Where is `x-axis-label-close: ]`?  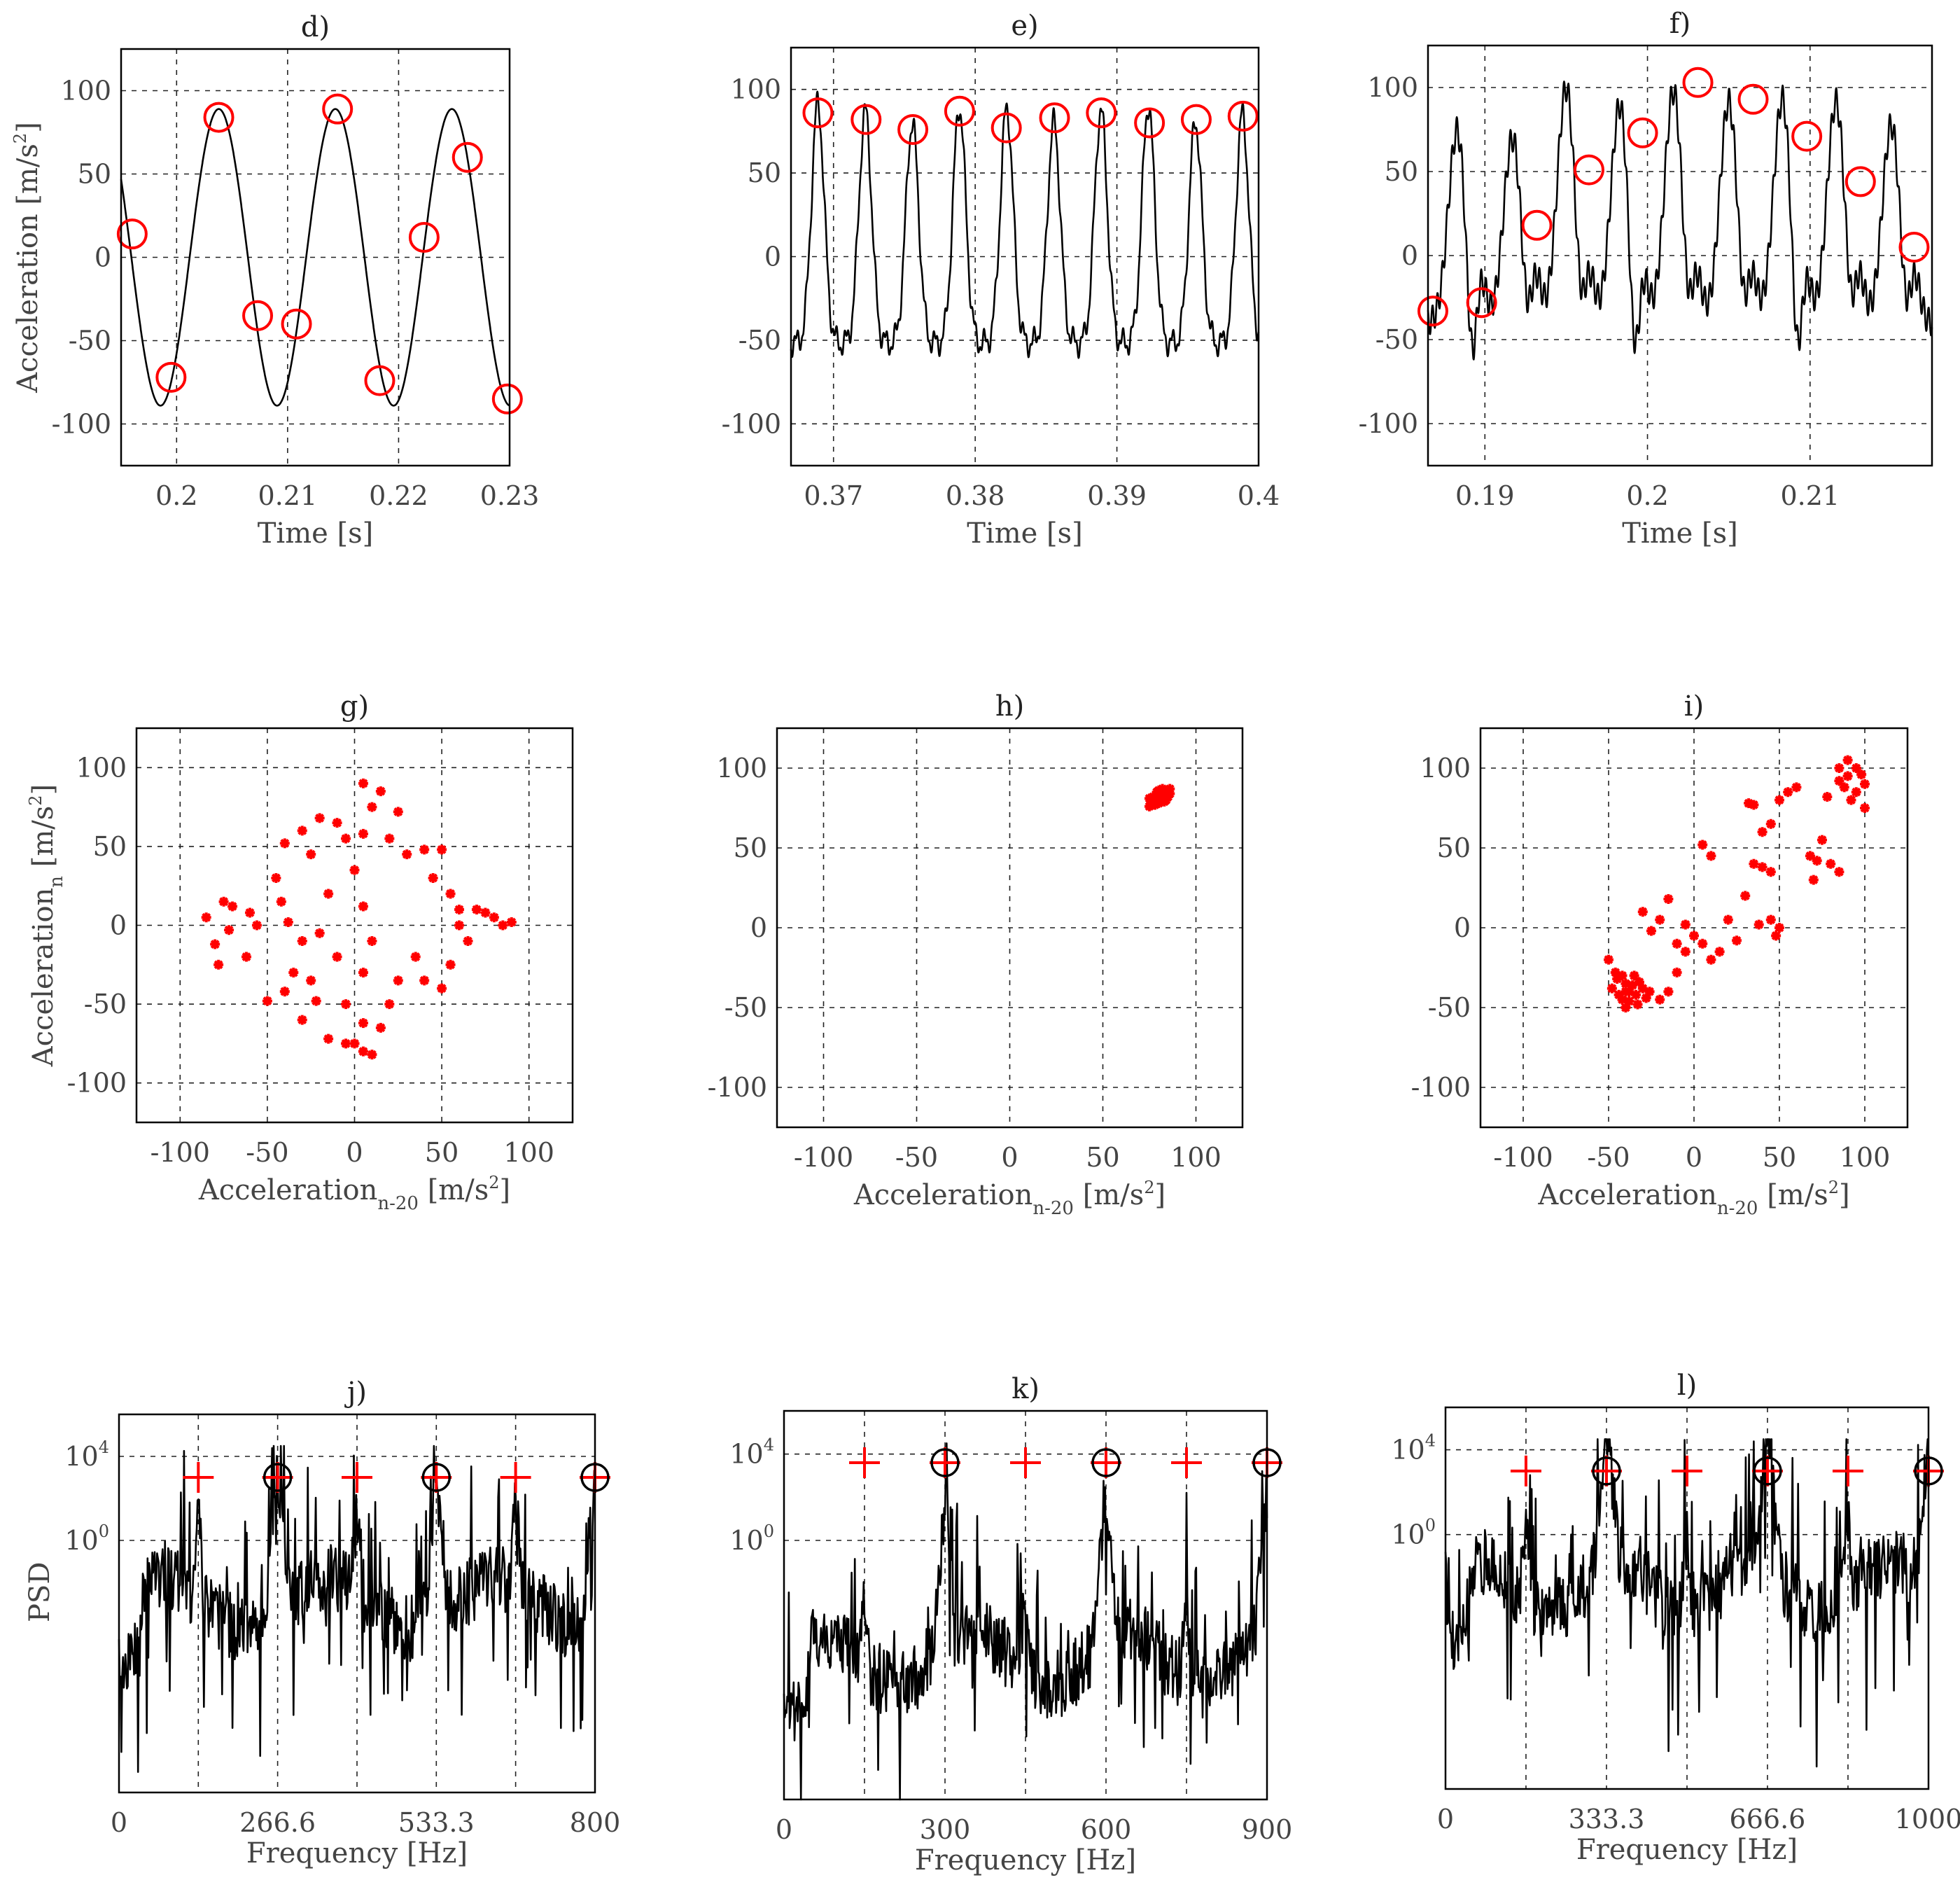
x-axis-label-close: ] is located at coordinates (1844, 1195).